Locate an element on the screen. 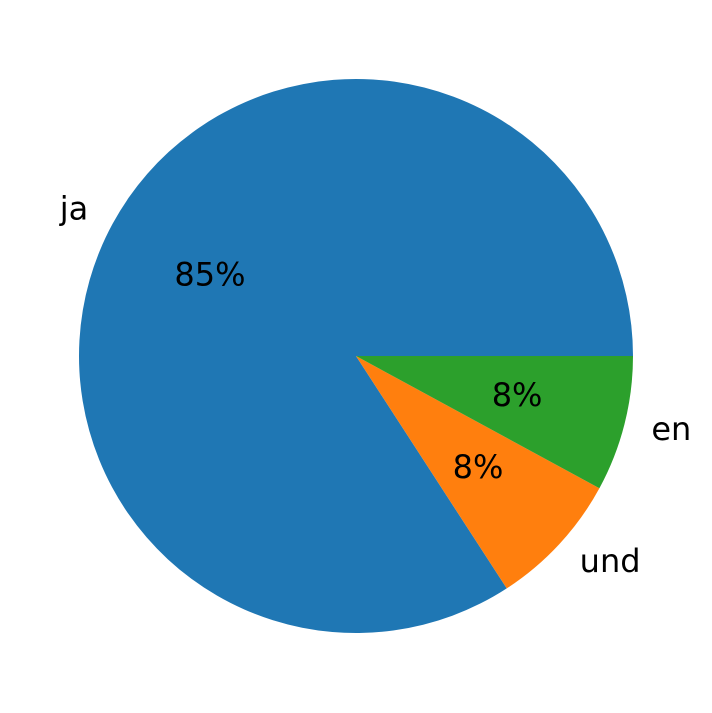  slice-label: en is located at coordinates (671, 429).